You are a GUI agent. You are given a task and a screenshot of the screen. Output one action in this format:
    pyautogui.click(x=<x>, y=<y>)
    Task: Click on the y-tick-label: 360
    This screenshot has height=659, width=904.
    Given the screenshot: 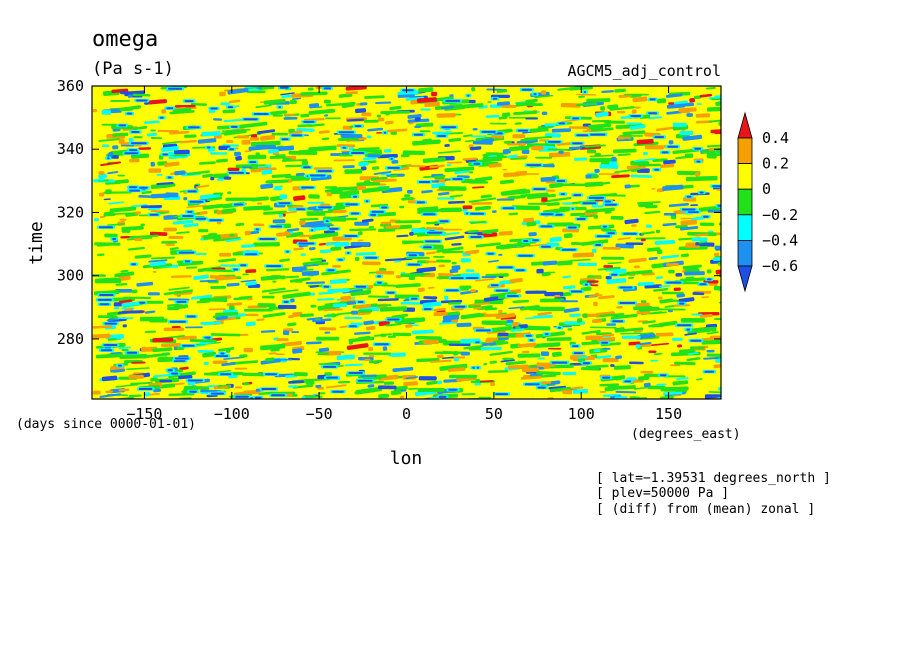 What is the action you would take?
    pyautogui.click(x=70, y=86)
    